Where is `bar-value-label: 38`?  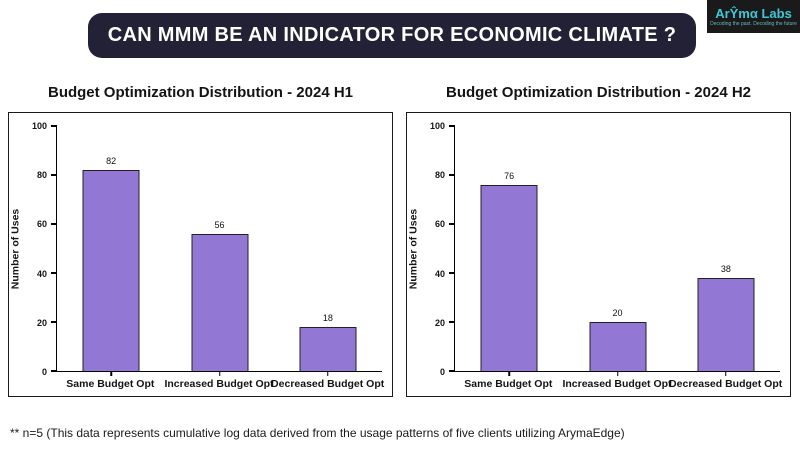 bar-value-label: 38 is located at coordinates (725, 268).